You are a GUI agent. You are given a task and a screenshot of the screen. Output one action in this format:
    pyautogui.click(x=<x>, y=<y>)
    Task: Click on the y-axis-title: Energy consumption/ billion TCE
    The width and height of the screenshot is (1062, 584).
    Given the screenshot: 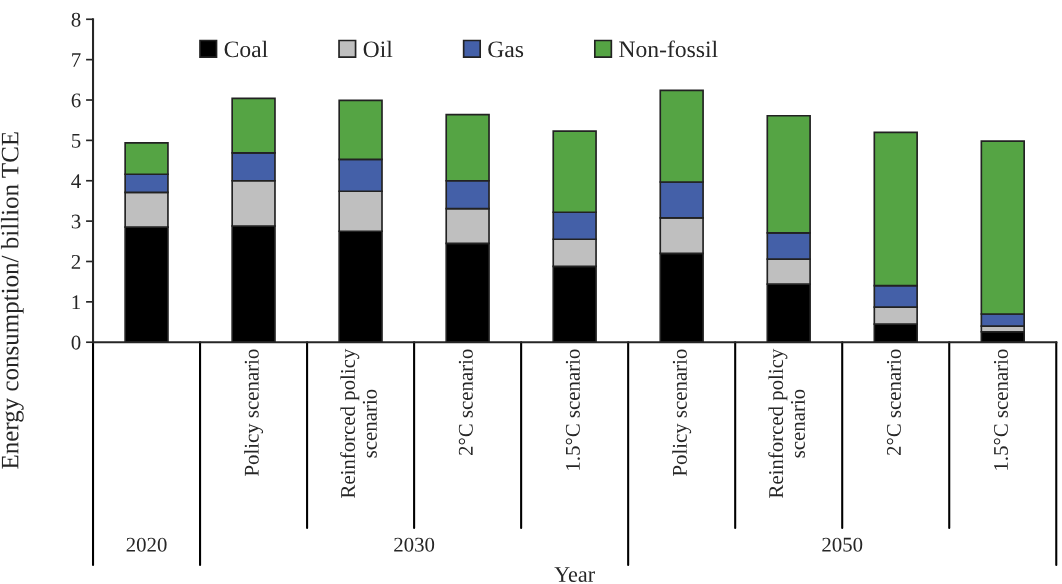 What is the action you would take?
    pyautogui.click(x=12, y=300)
    